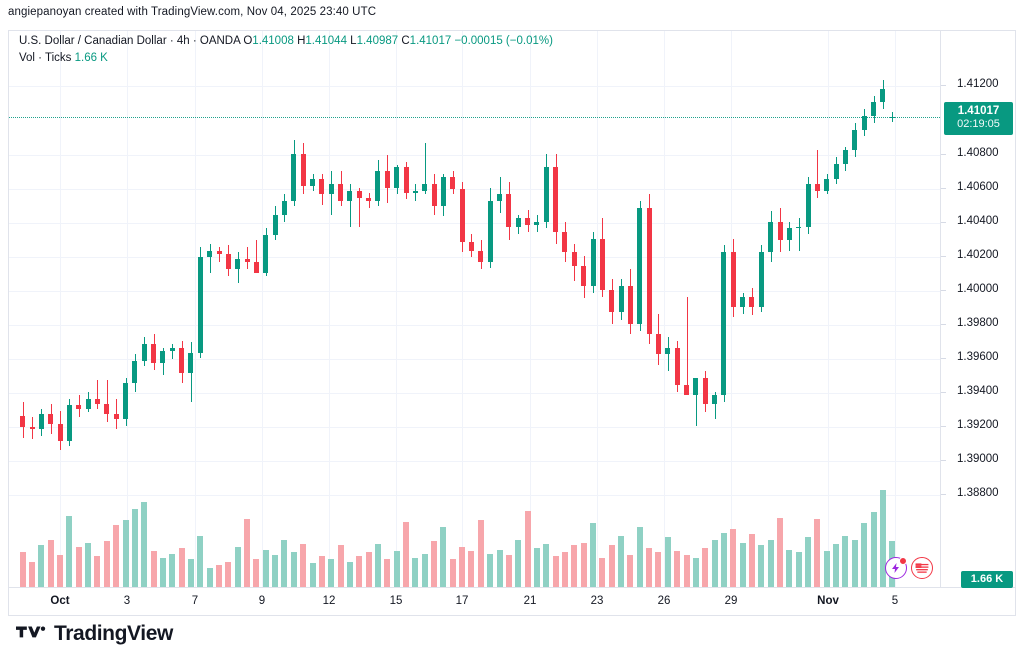  Describe the element at coordinates (286, 58) in the screenshot. I see `legend-volume-row: Vol · Ticks 1.66 K` at that location.